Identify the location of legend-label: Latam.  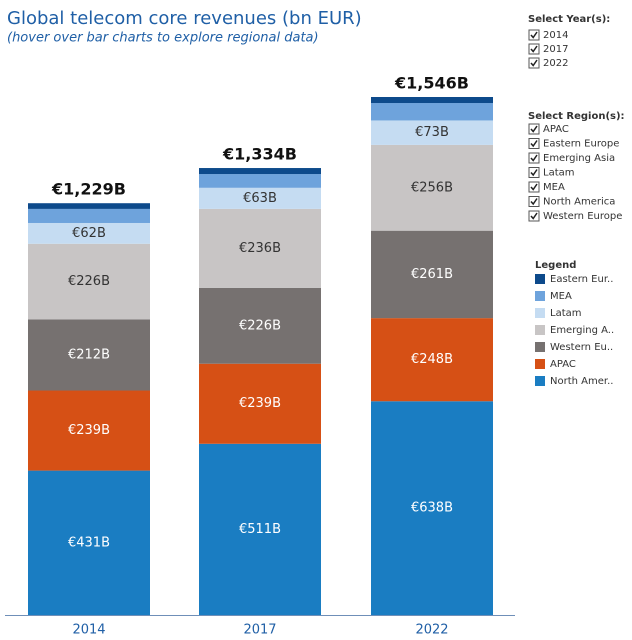
(566, 313).